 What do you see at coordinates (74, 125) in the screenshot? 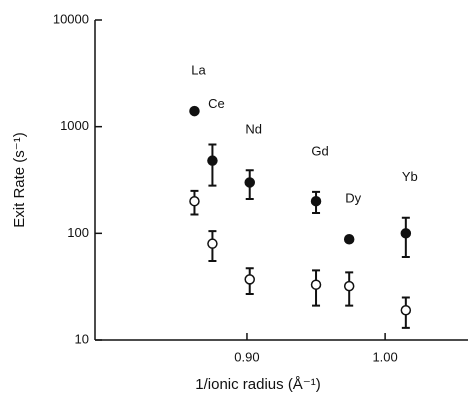
I see `y-tick-label: 1000` at bounding box center [74, 125].